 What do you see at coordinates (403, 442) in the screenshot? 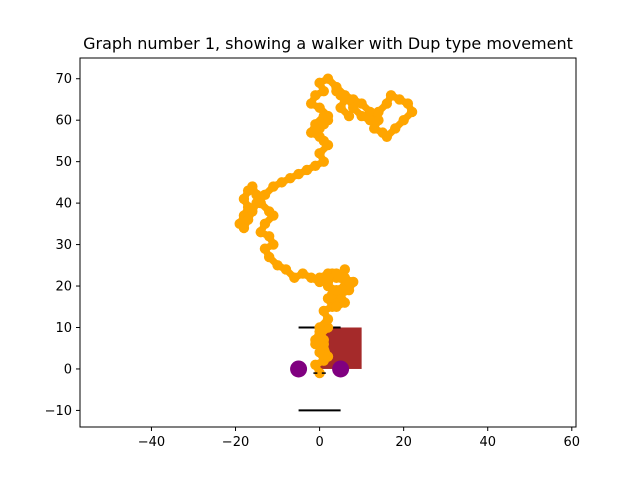
I see `x-tick-label: 20` at bounding box center [403, 442].